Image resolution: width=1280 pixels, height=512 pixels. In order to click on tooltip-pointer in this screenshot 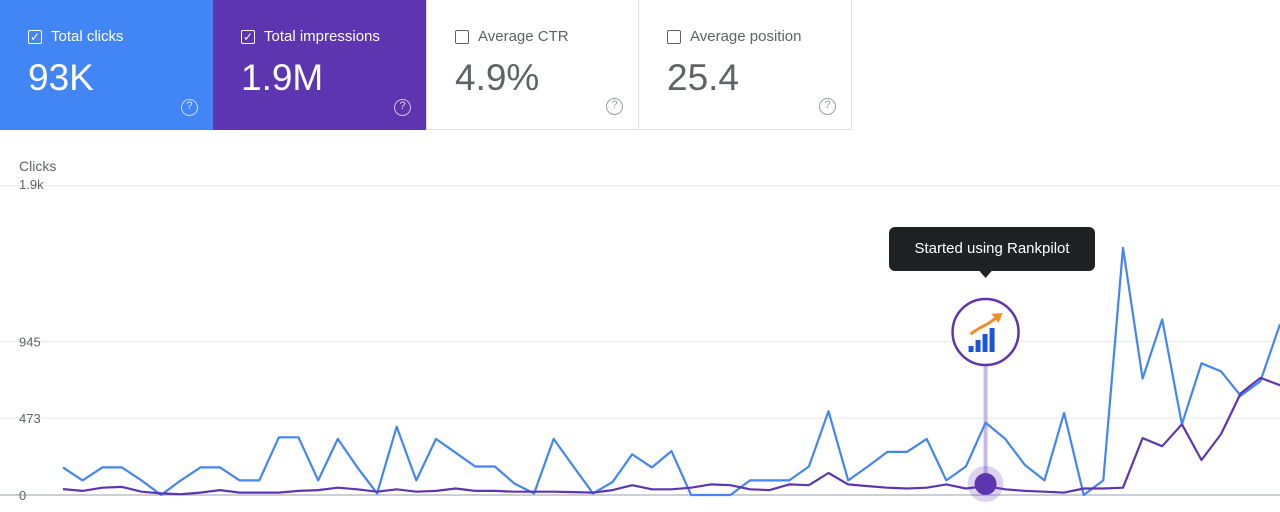, I will do `click(985, 274)`.